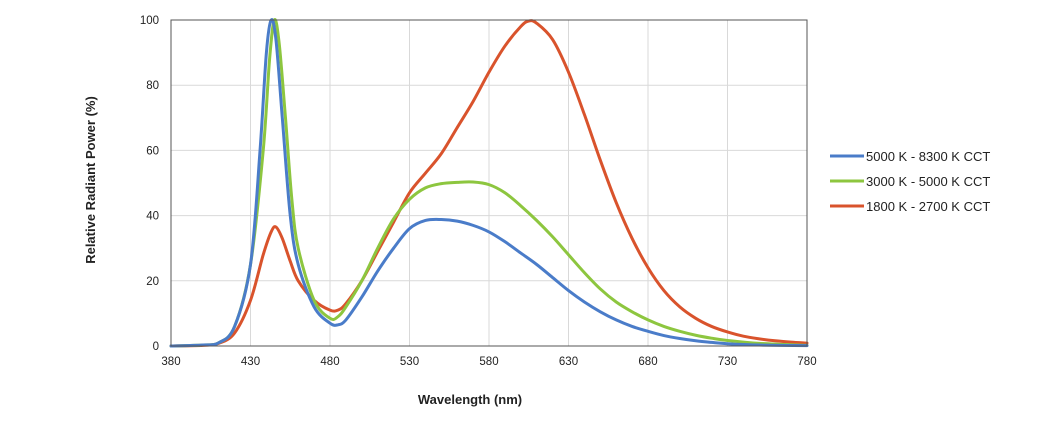 The height and width of the screenshot is (426, 1059). I want to click on x-tick-label: 680, so click(647, 362).